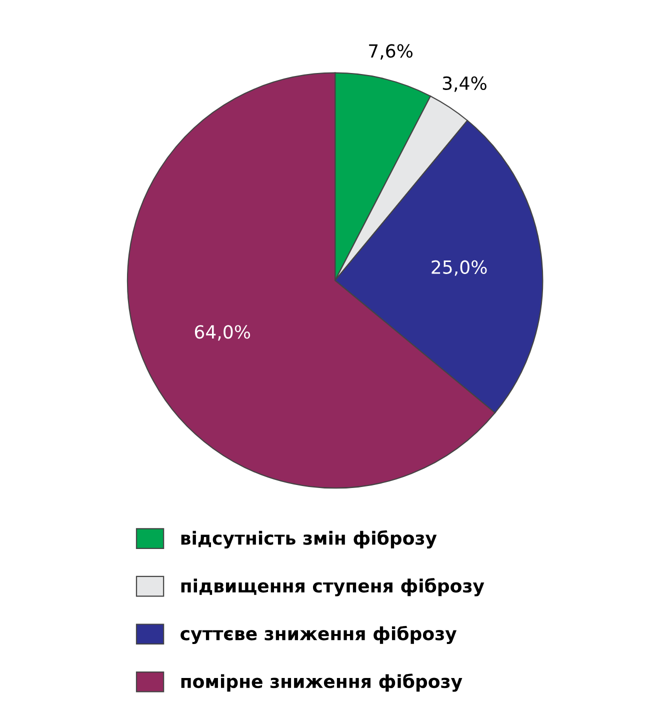 The height and width of the screenshot is (702, 650). I want to click on data-label: 25,0%, so click(459, 268).